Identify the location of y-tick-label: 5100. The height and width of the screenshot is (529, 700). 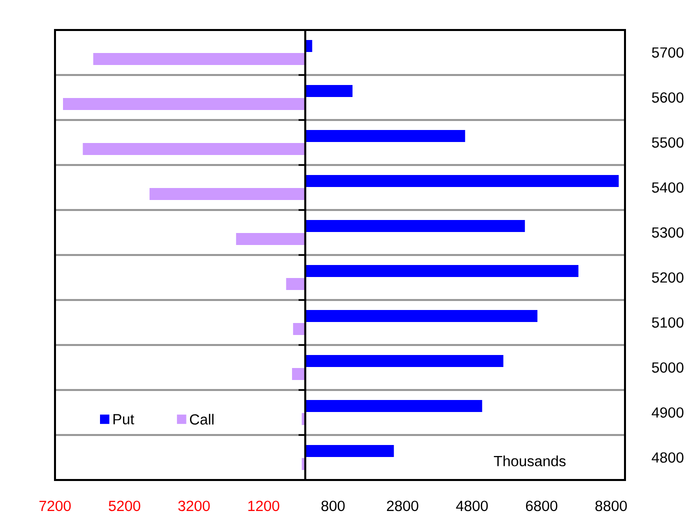
(668, 322).